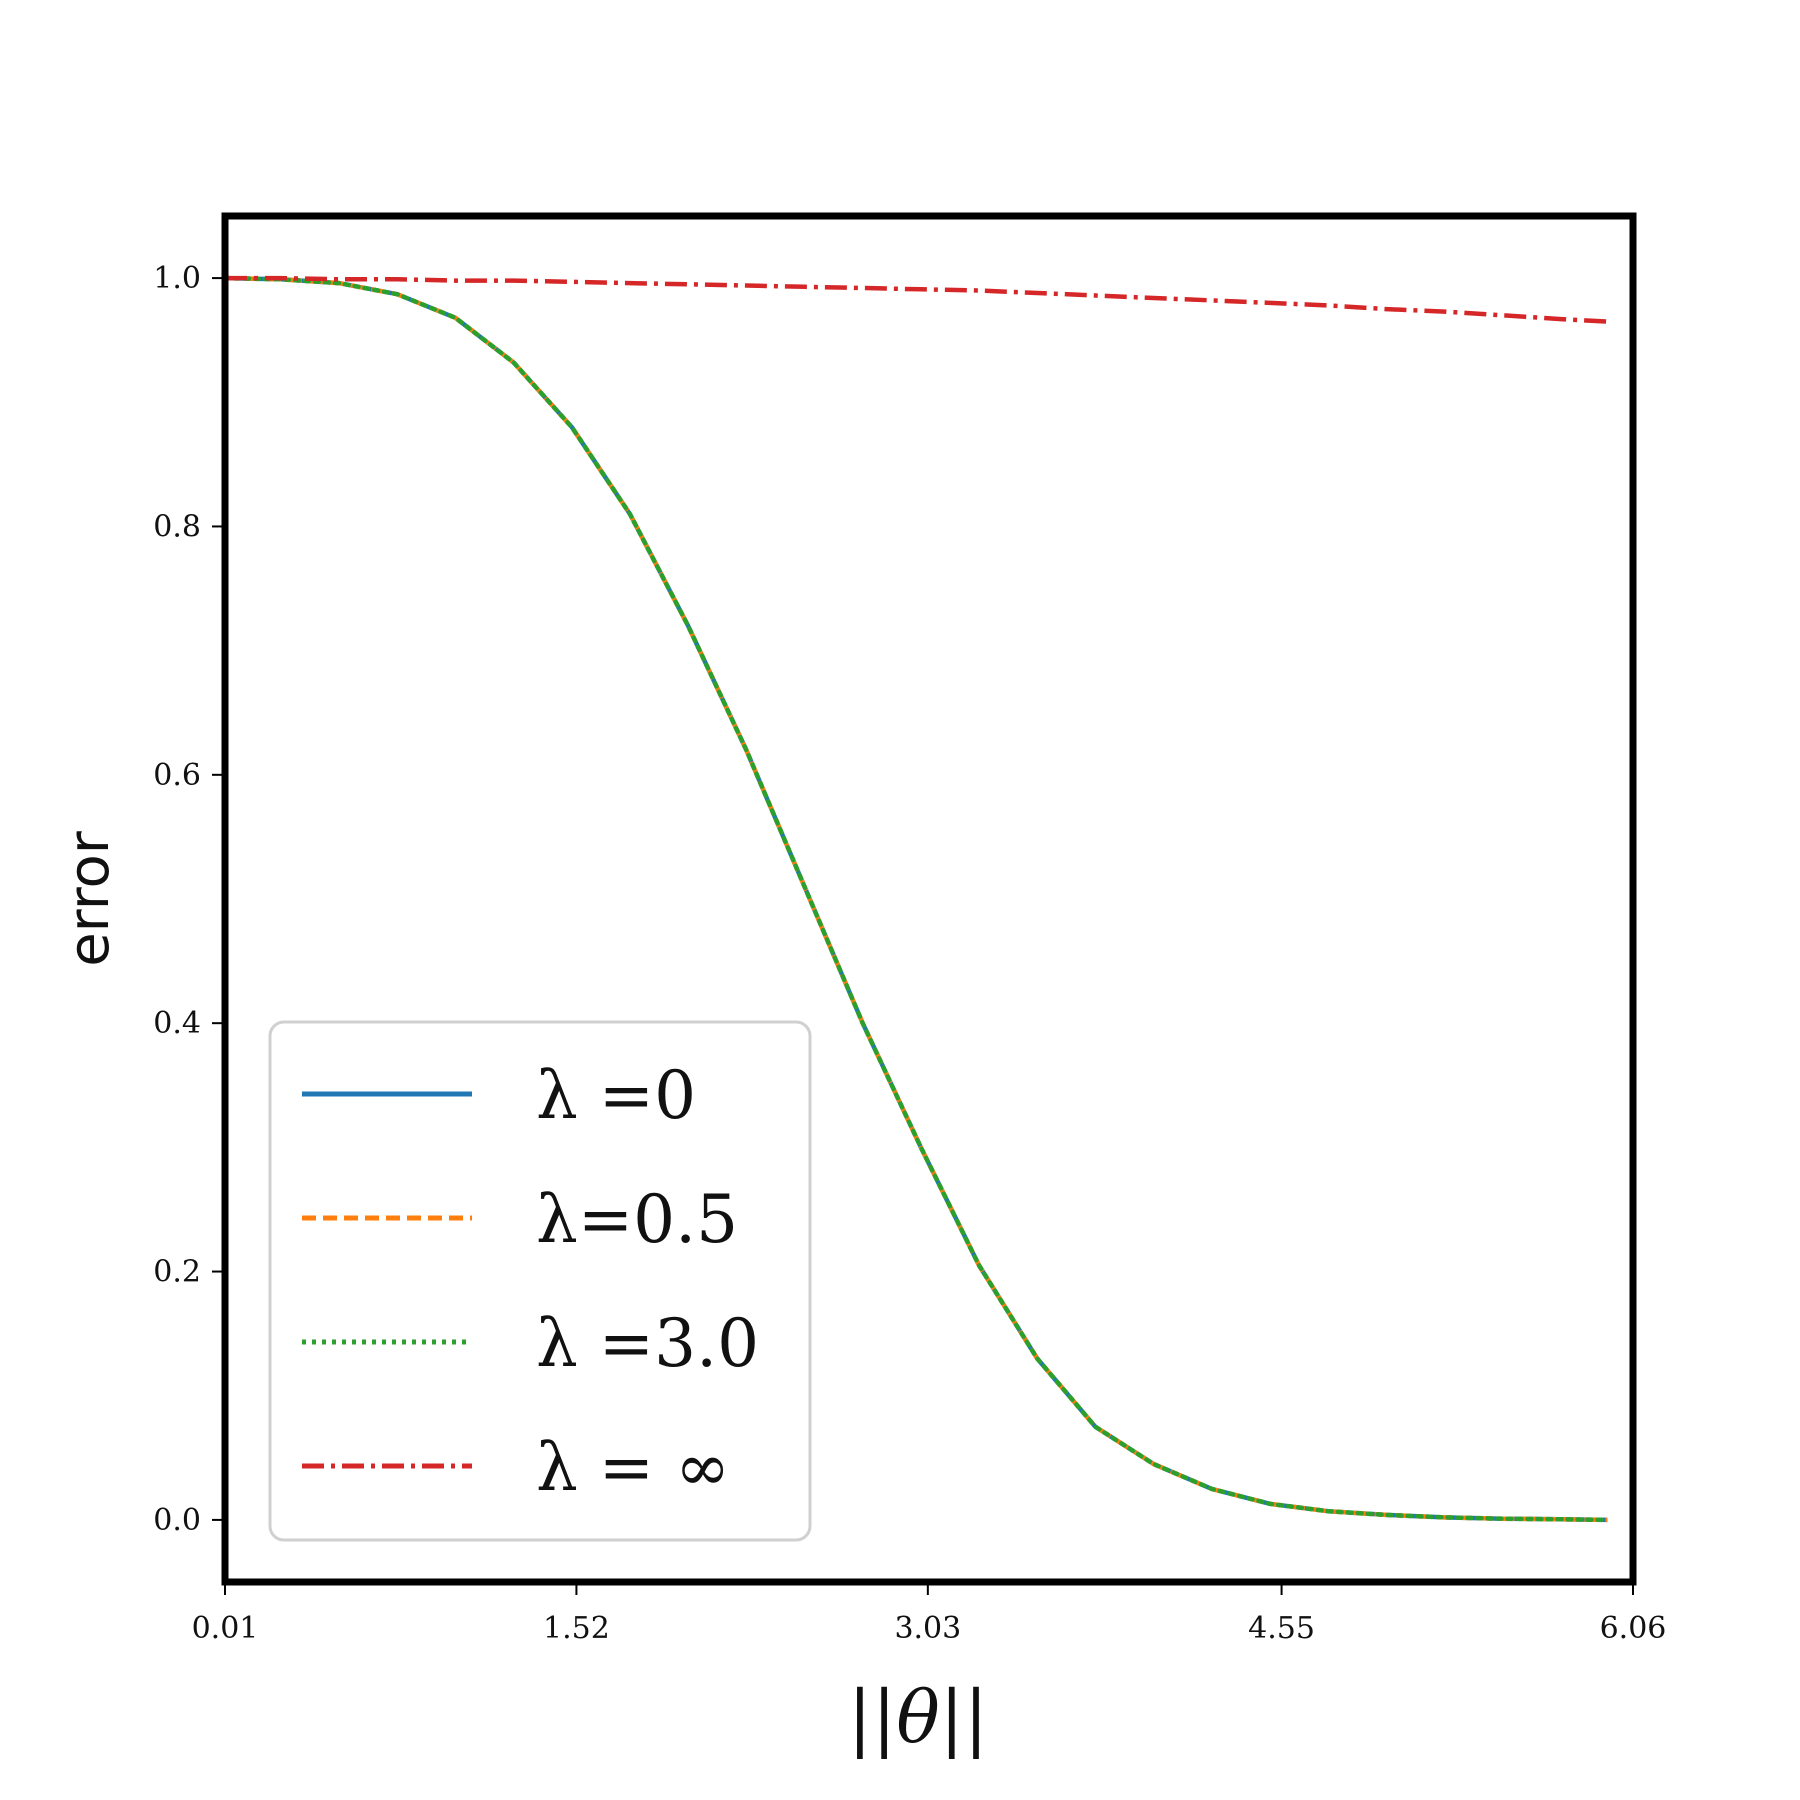 The width and height of the screenshot is (1800, 1800). Describe the element at coordinates (89, 898) in the screenshot. I see `y-axis-label: error` at that location.